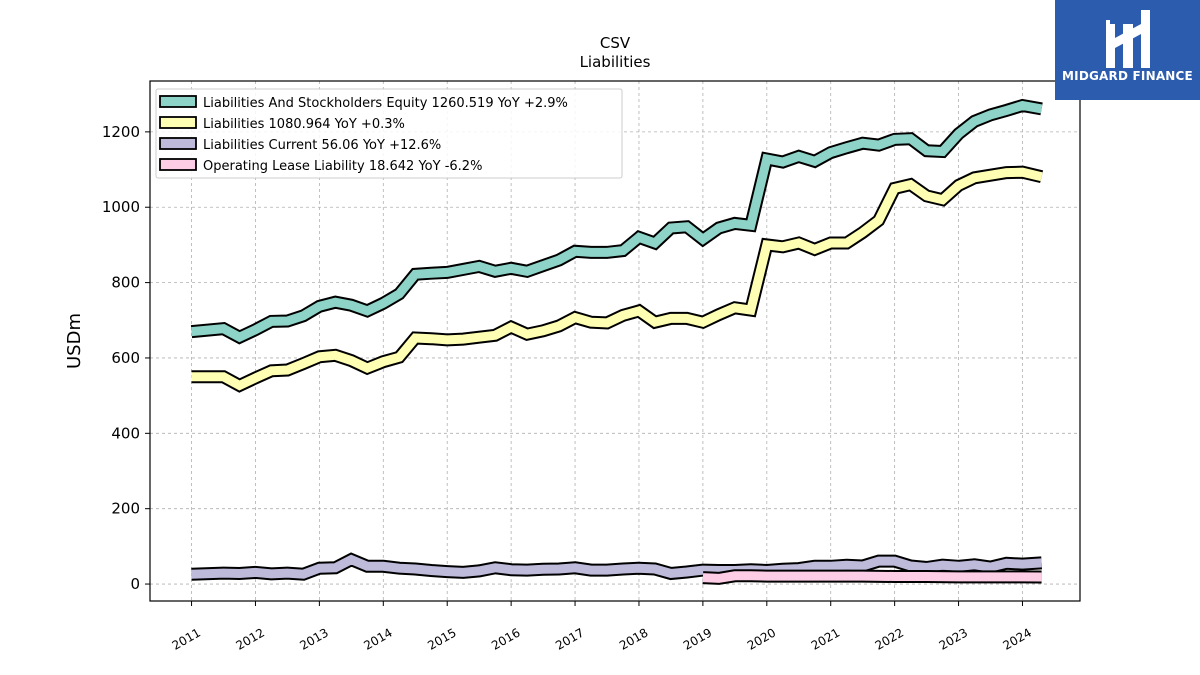  I want to click on y-tick-label: 1000, so click(121, 207).